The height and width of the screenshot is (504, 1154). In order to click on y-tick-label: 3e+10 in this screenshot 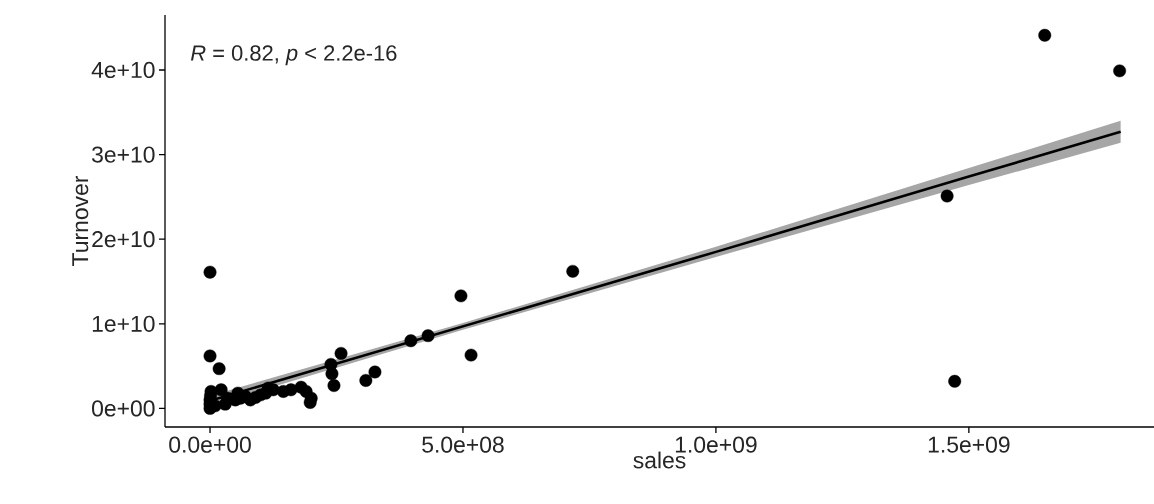, I will do `click(123, 154)`.